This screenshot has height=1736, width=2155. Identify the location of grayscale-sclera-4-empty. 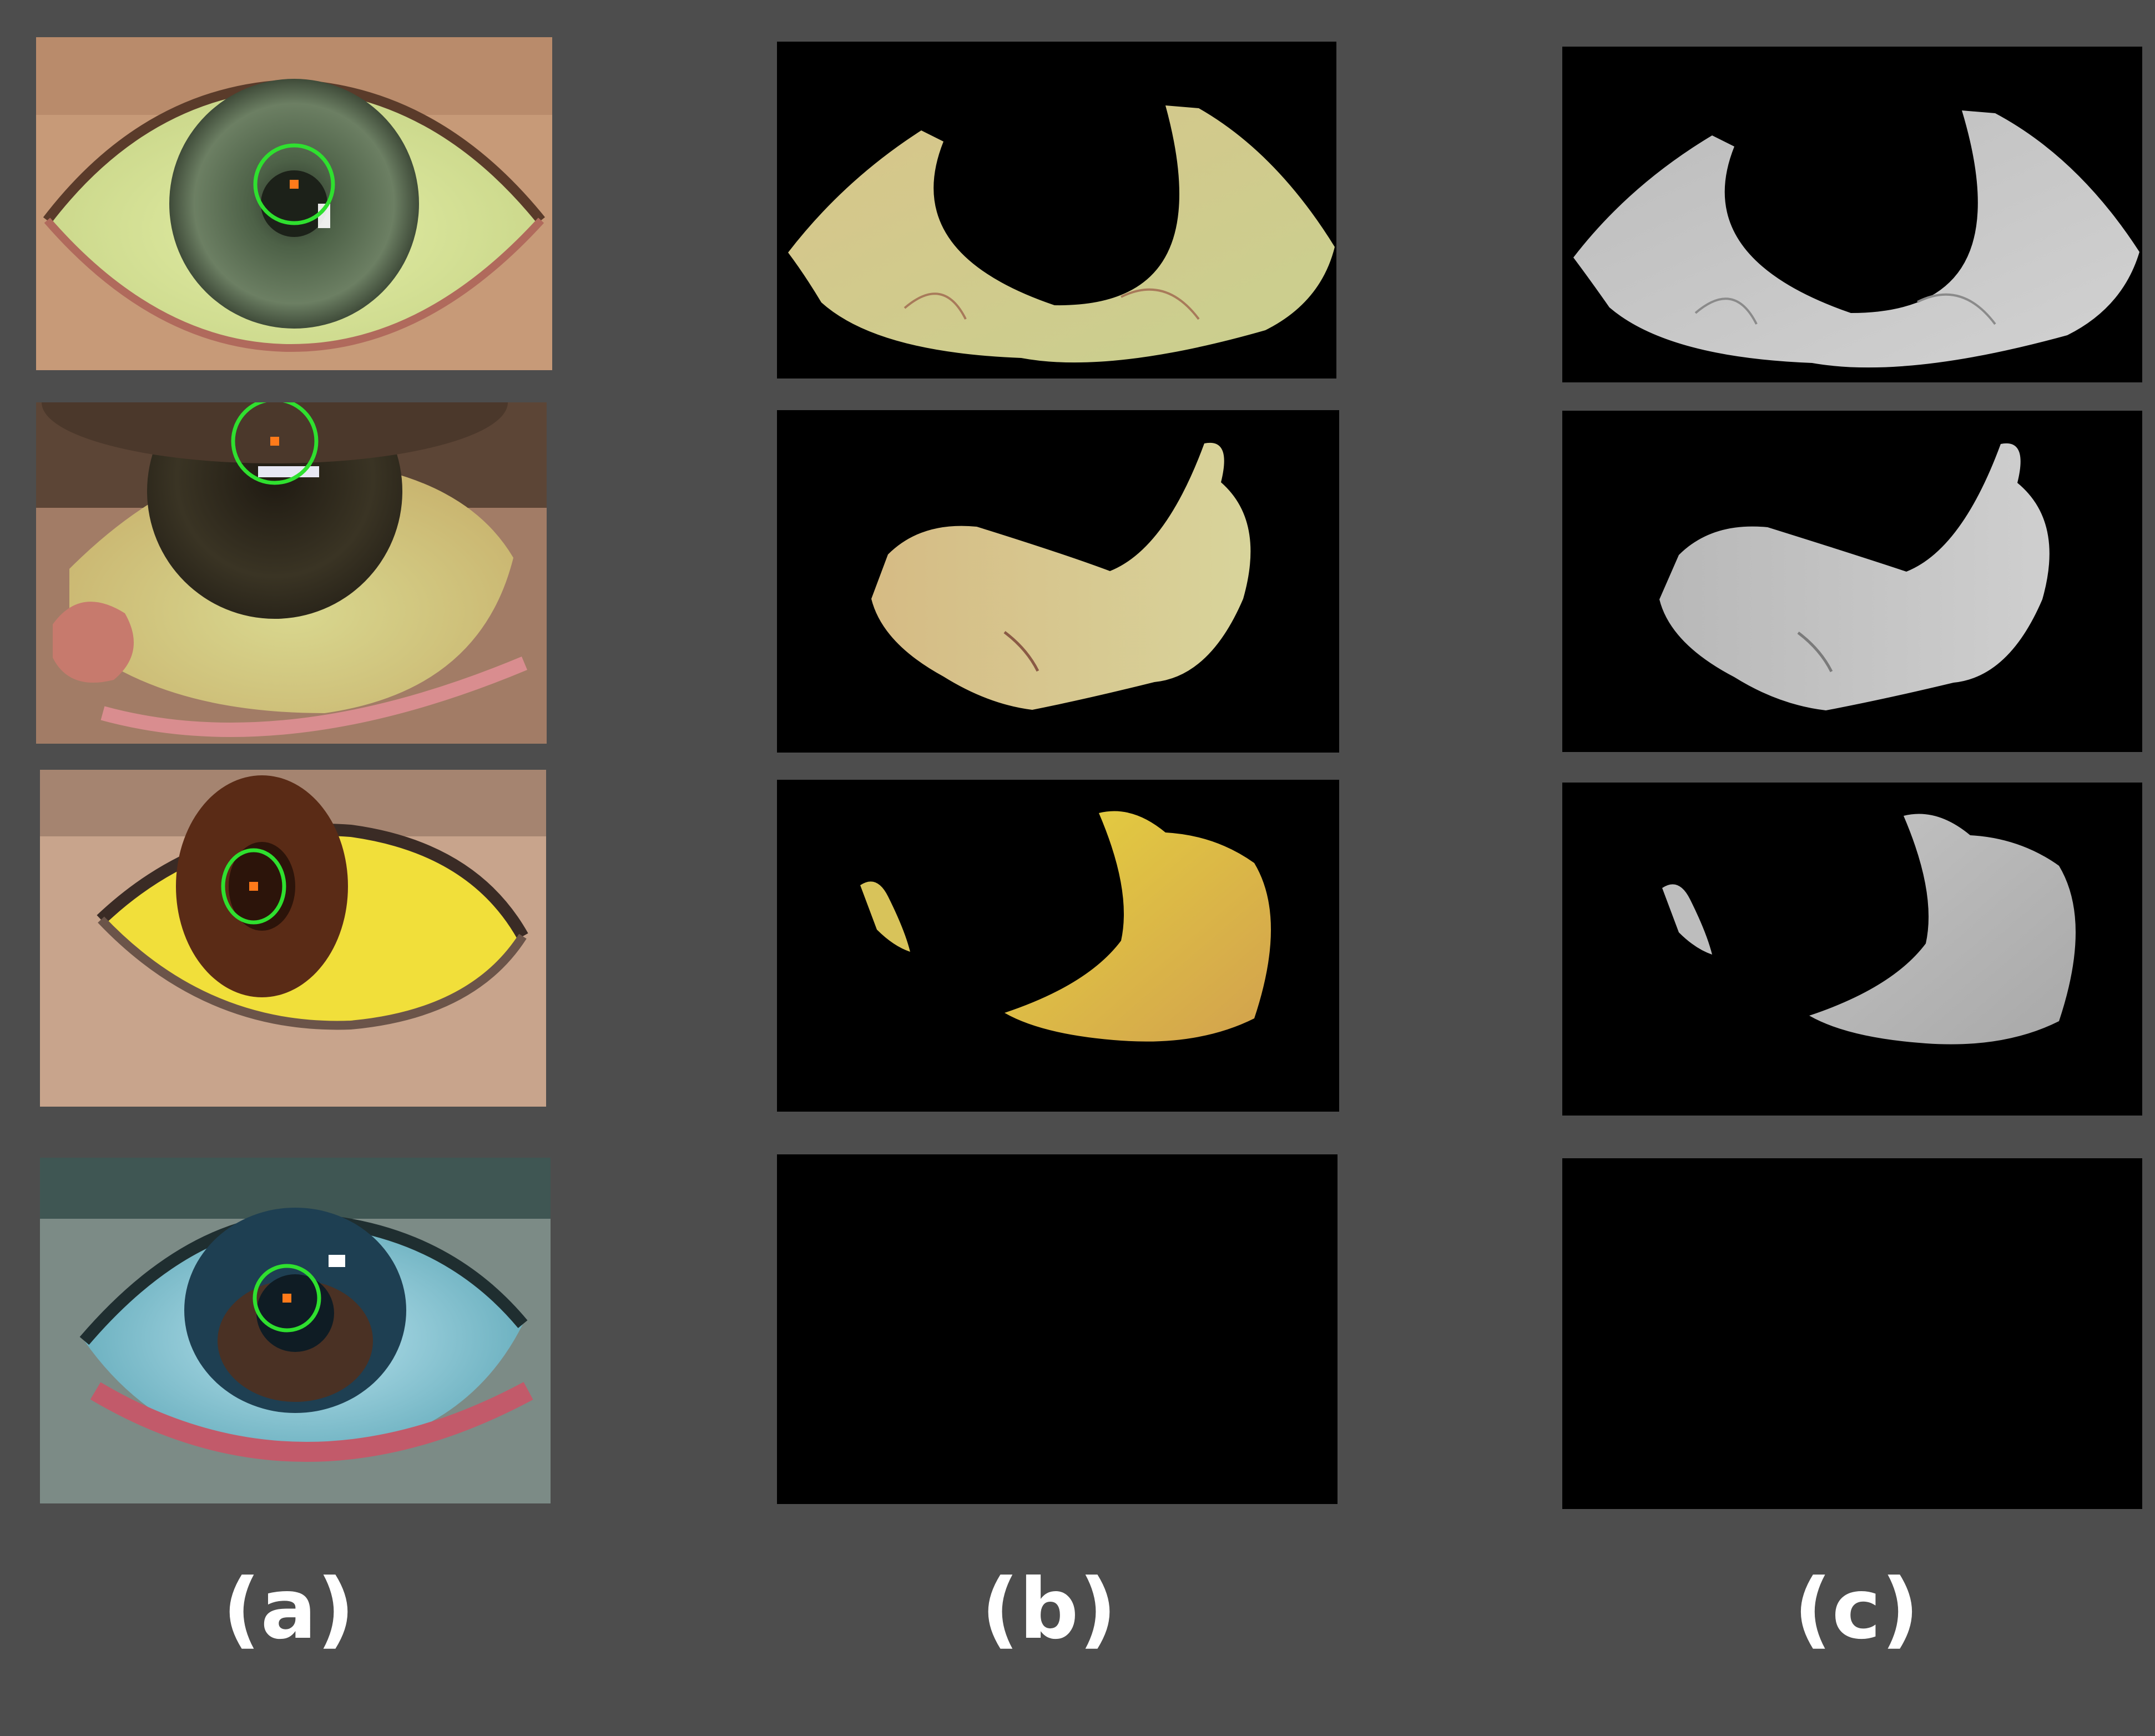
(1852, 1334).